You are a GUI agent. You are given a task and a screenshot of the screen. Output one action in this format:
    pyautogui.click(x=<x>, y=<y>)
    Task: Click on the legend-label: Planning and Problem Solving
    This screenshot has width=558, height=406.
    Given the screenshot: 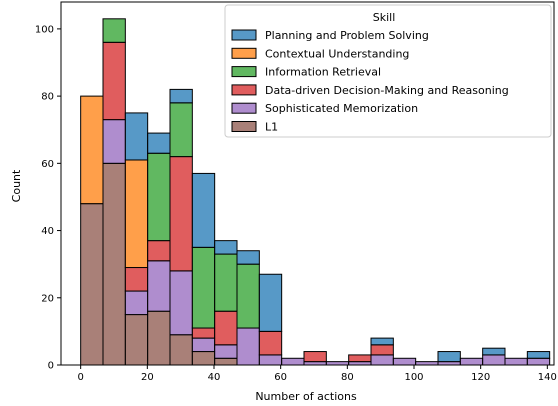 What is the action you would take?
    pyautogui.click(x=347, y=35)
    